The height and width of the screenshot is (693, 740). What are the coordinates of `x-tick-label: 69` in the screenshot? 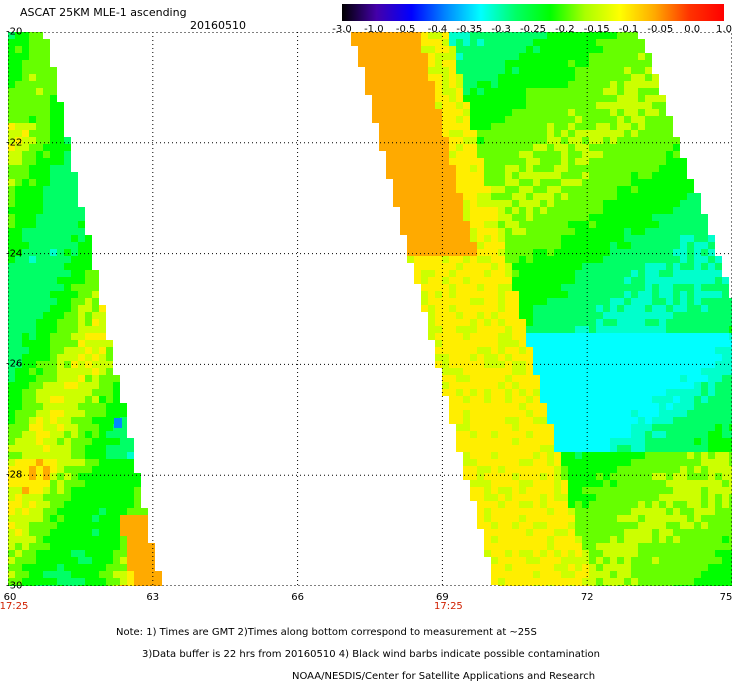 It's located at (442, 597).